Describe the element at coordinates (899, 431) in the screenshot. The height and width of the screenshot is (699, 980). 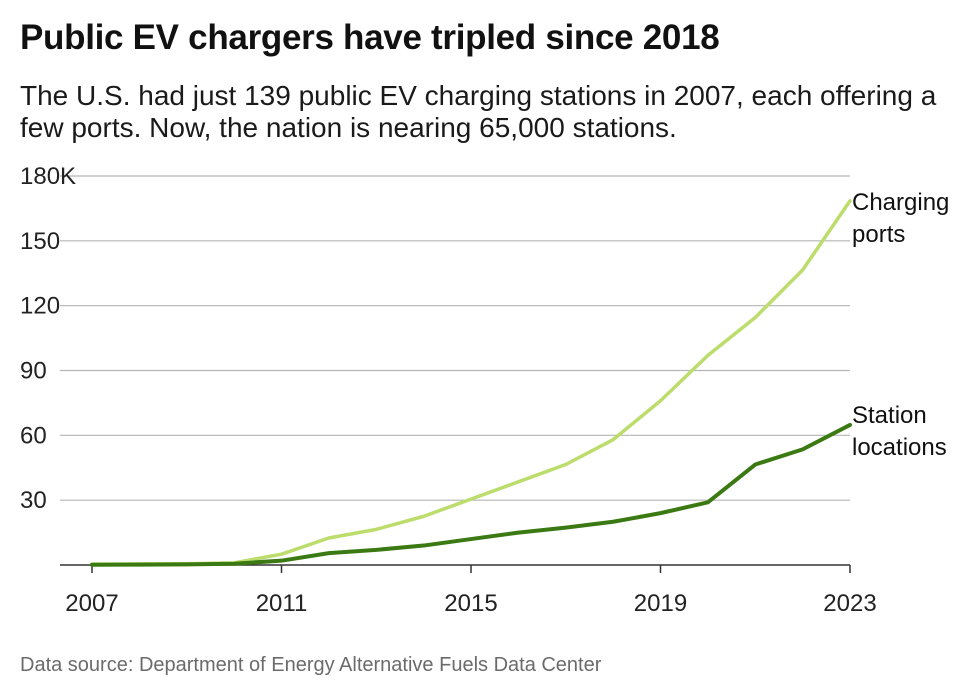
I see `series-label-1: Station locations` at that location.